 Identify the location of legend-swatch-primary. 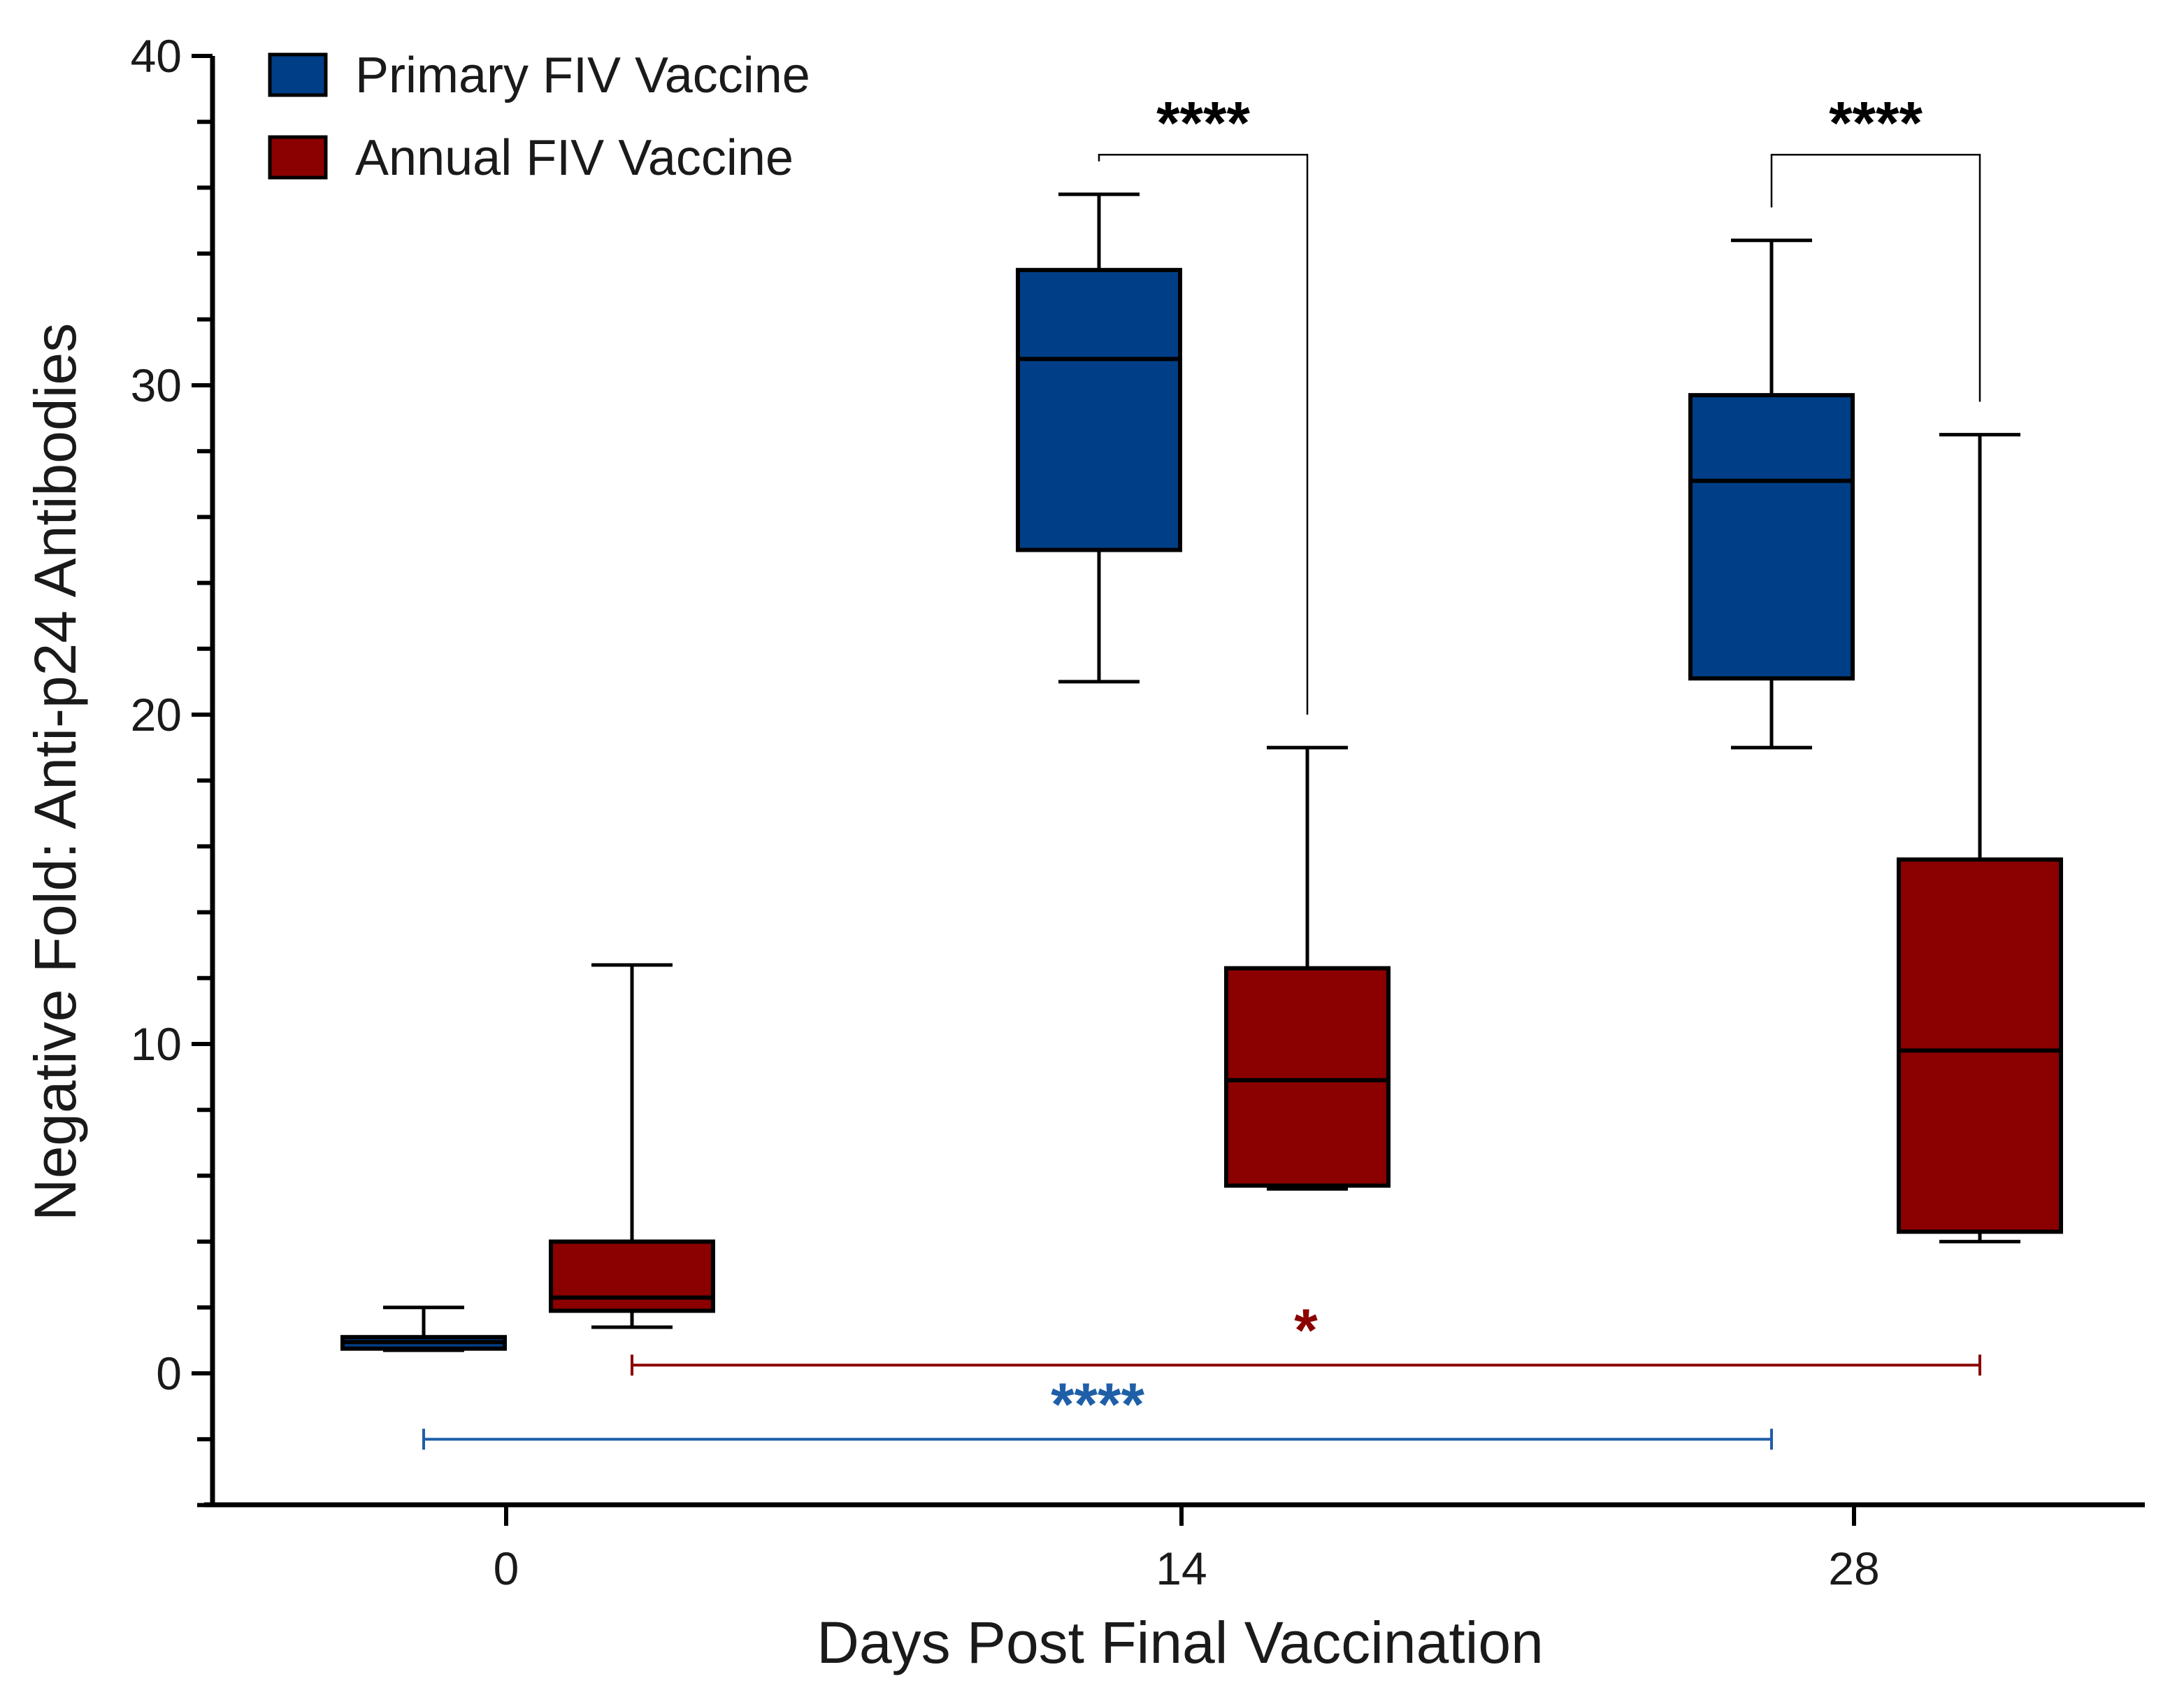
(298, 74).